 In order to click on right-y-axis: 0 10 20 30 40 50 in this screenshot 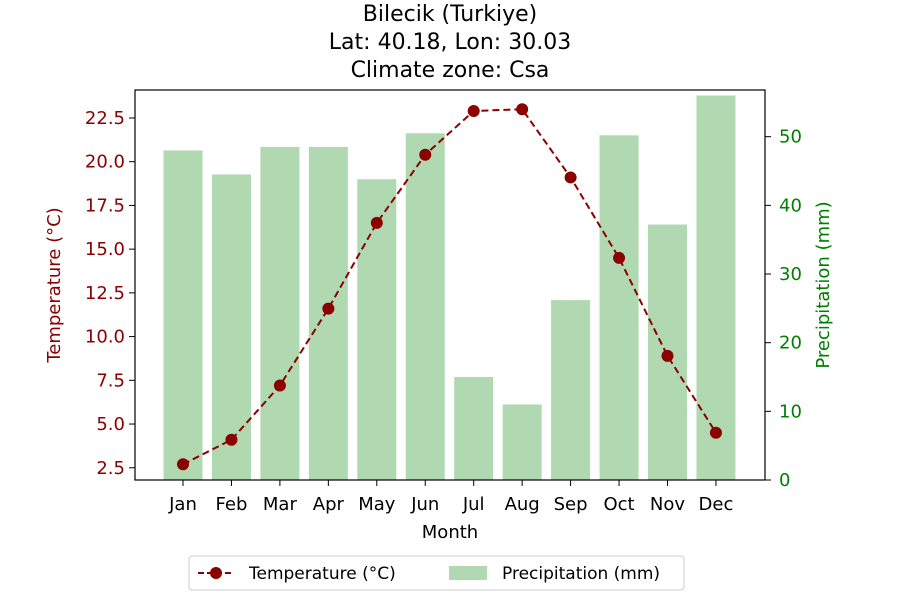, I will do `click(783, 309)`.